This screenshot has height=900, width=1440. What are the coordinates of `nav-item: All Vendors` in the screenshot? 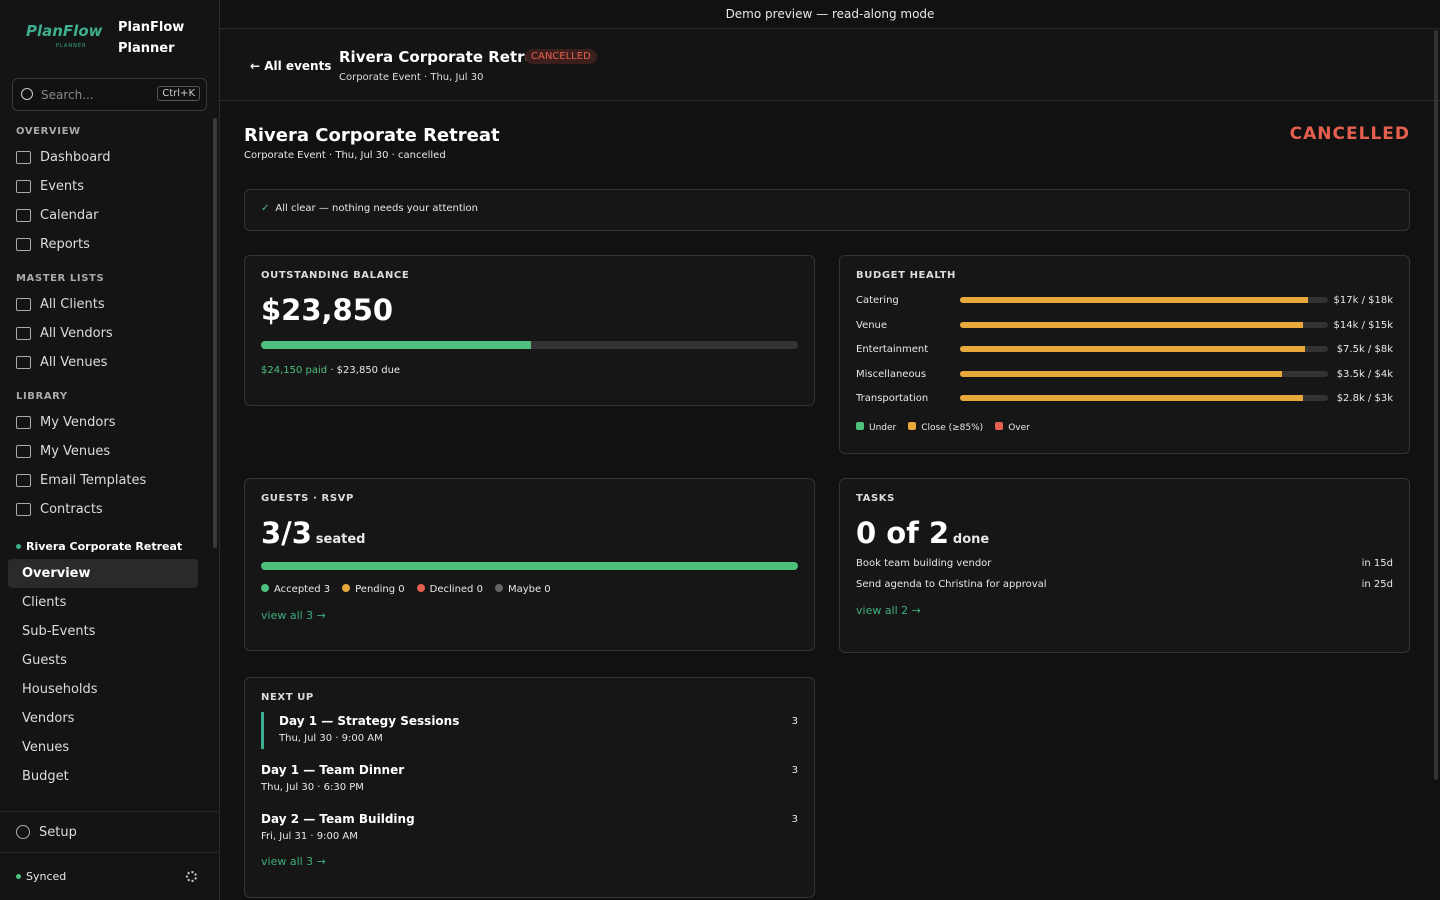 It's located at (106, 333).